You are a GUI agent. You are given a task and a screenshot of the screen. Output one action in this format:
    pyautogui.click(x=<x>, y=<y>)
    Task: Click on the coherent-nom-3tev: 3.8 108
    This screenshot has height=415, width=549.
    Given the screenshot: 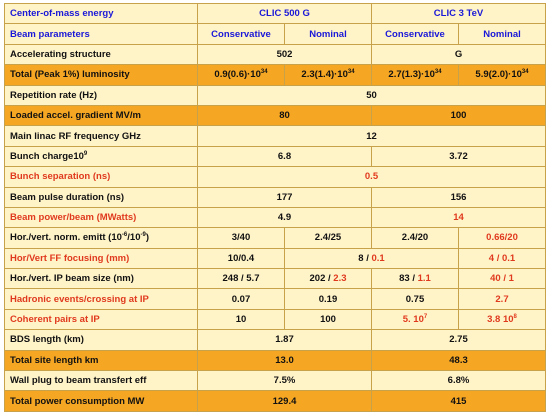 What is the action you would take?
    pyautogui.click(x=502, y=319)
    